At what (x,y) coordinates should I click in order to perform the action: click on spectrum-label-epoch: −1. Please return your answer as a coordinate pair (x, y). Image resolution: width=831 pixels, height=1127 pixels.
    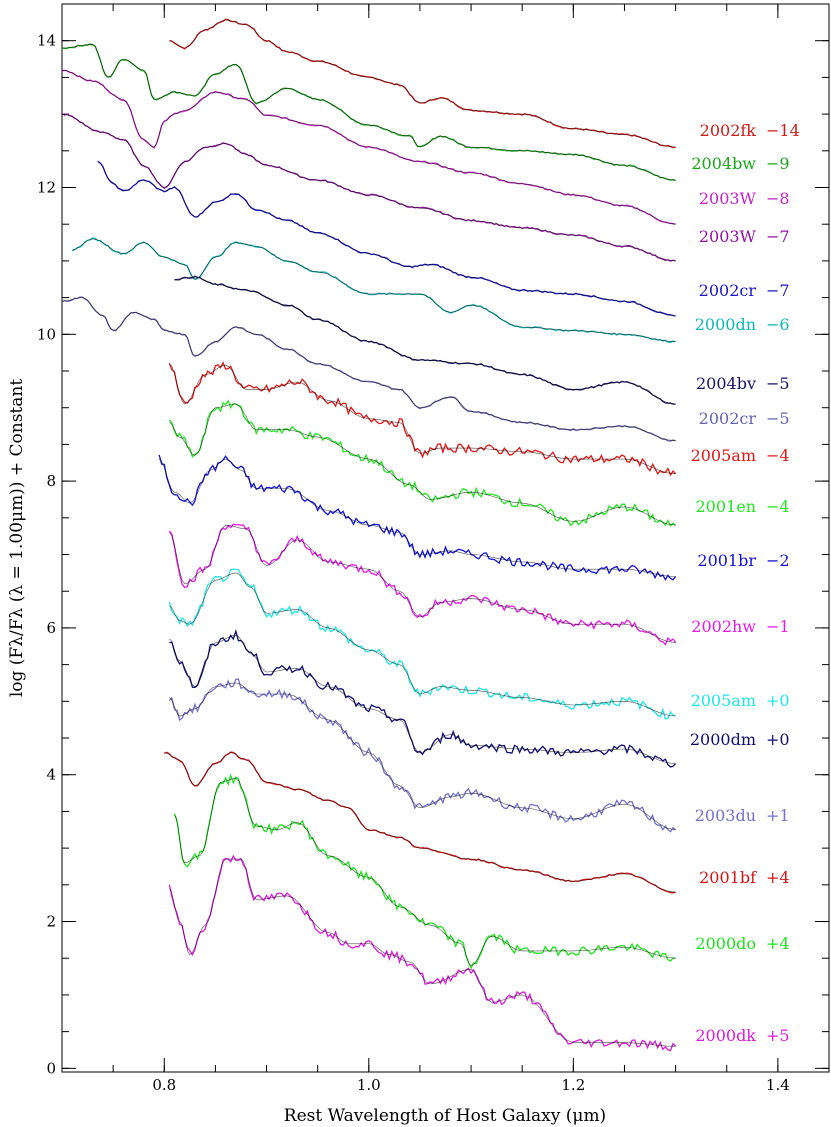
    Looking at the image, I should click on (778, 626).